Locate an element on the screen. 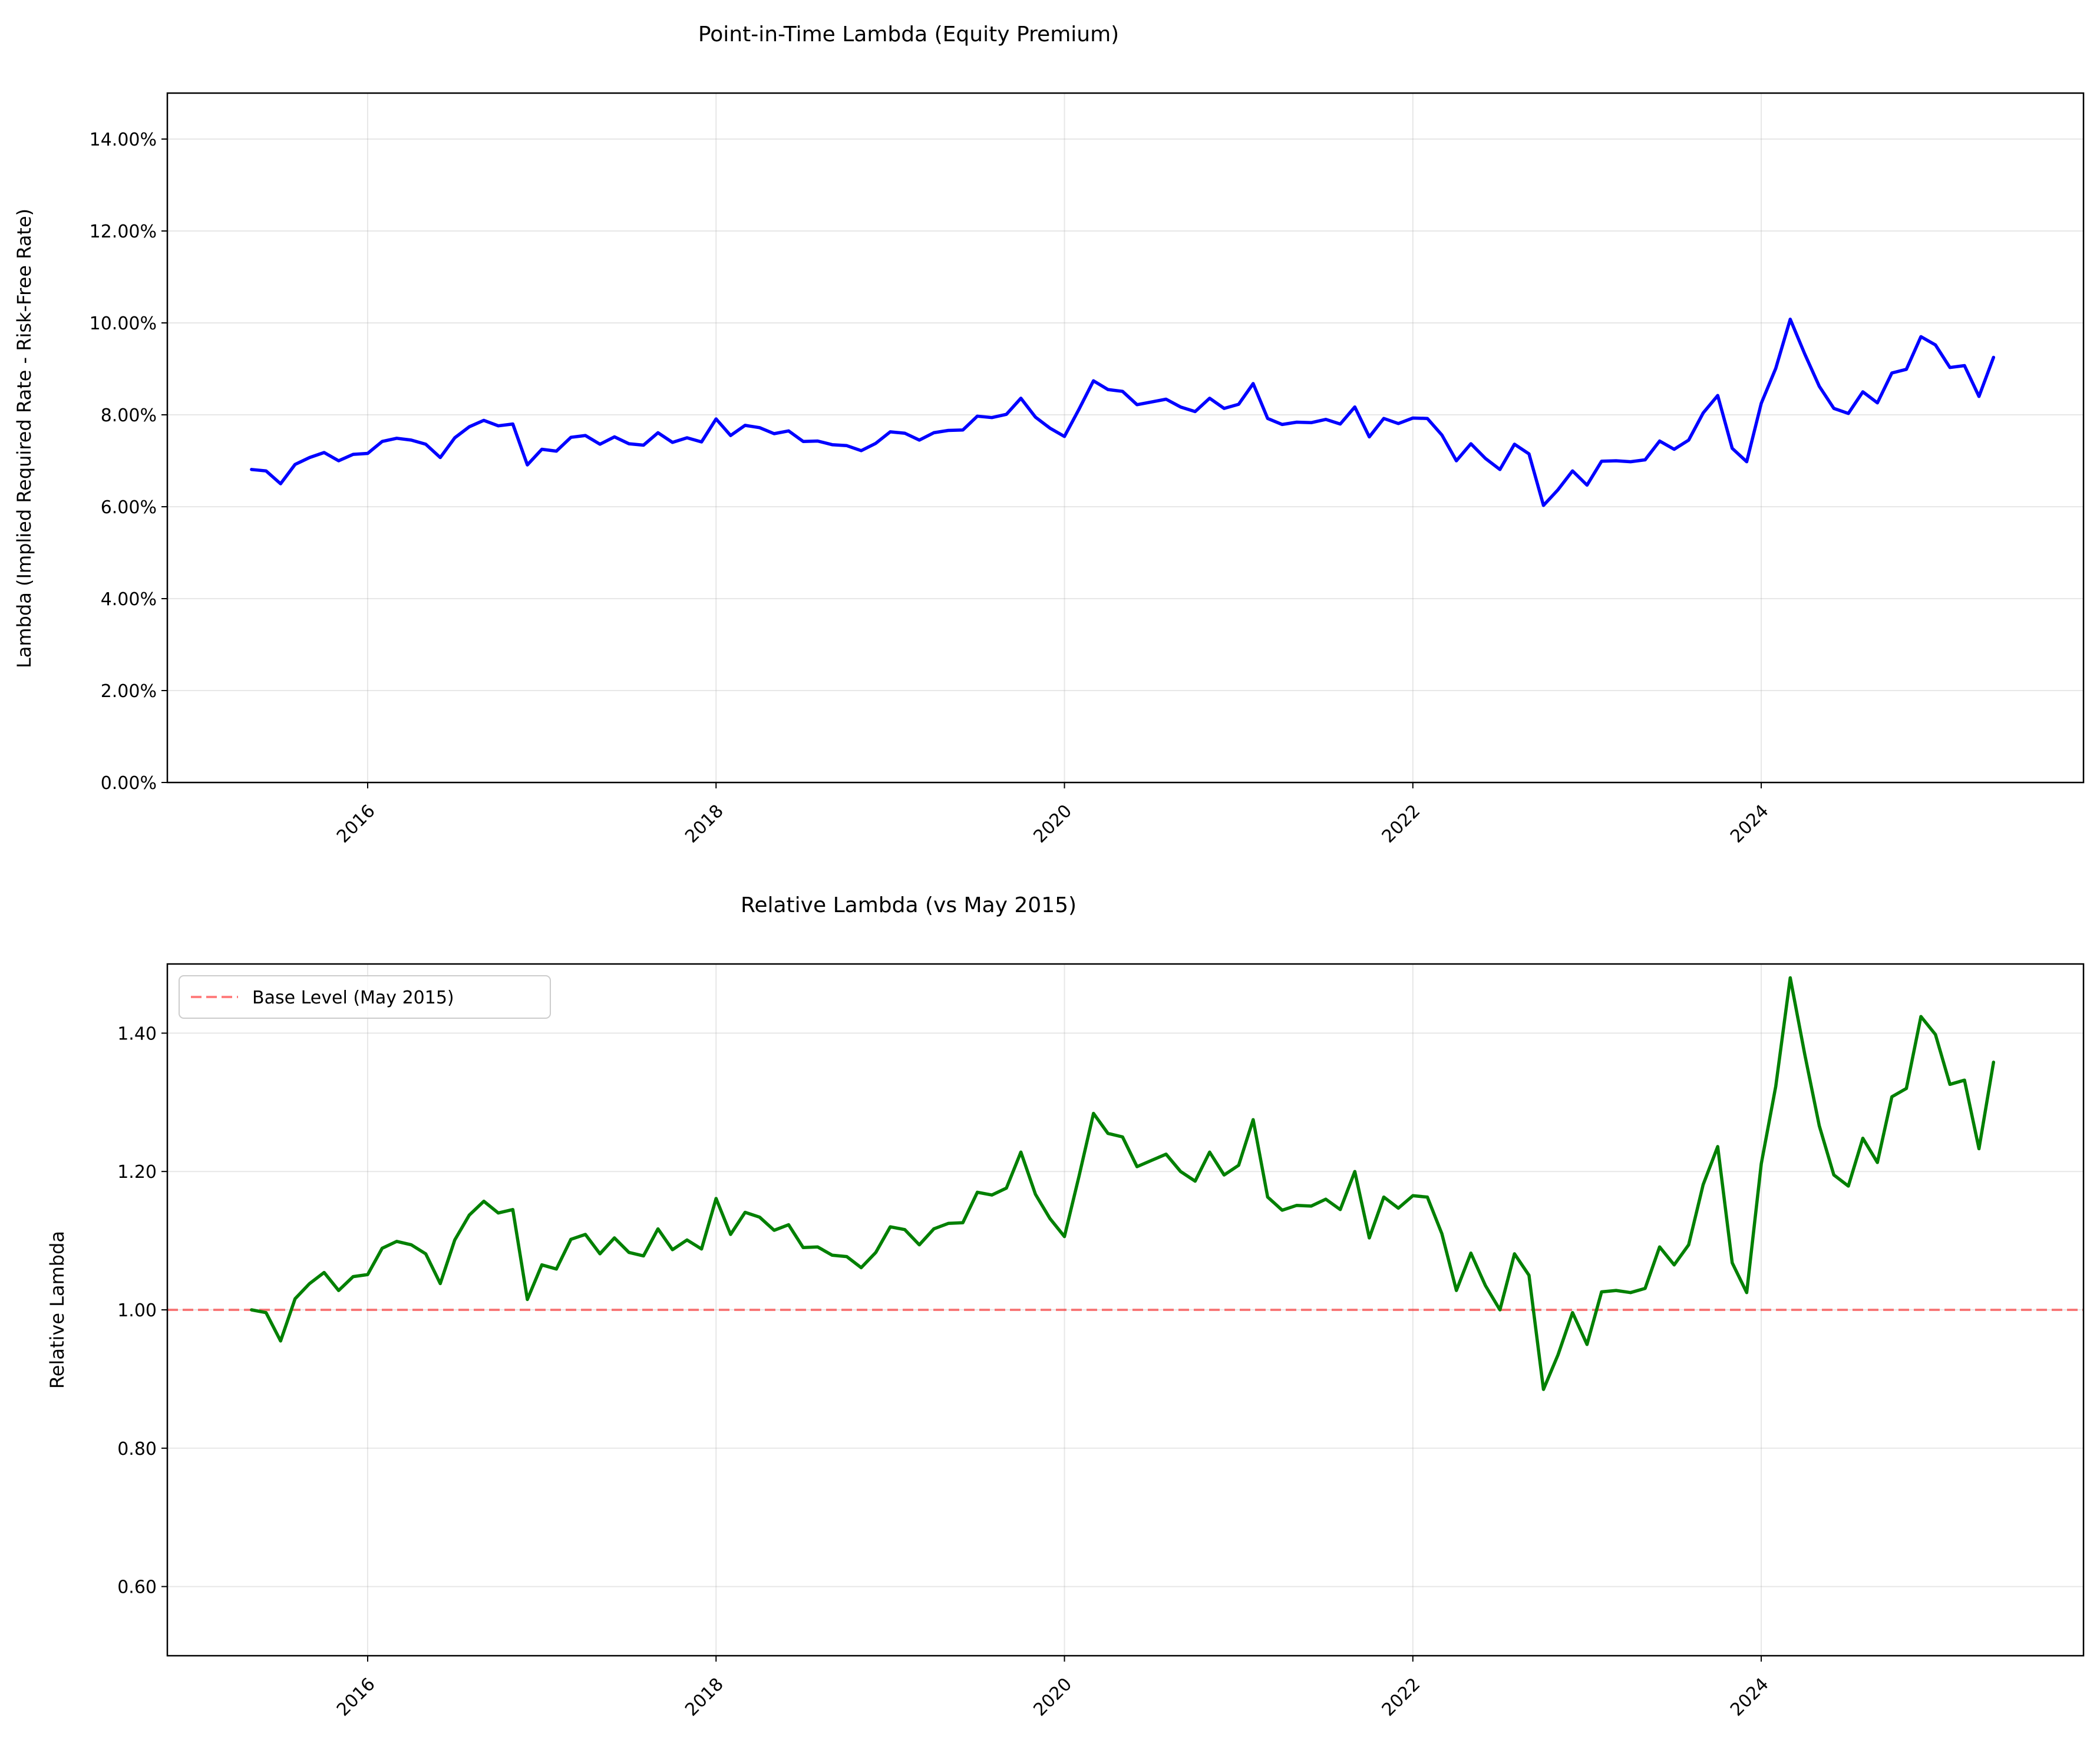  y-tick-label: 8.00% is located at coordinates (129, 415).